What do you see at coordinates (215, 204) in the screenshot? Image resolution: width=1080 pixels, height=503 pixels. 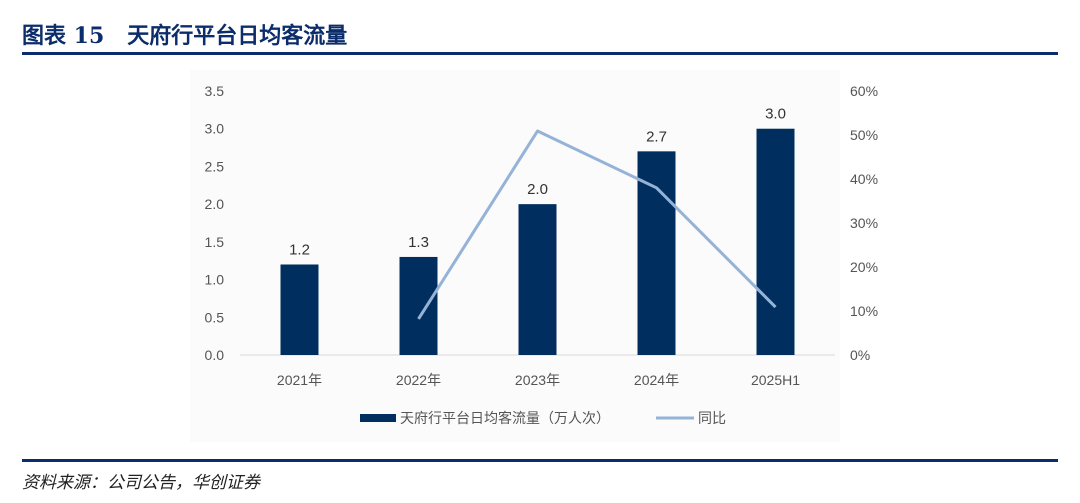 I see `left-axis-tick: 2.0` at bounding box center [215, 204].